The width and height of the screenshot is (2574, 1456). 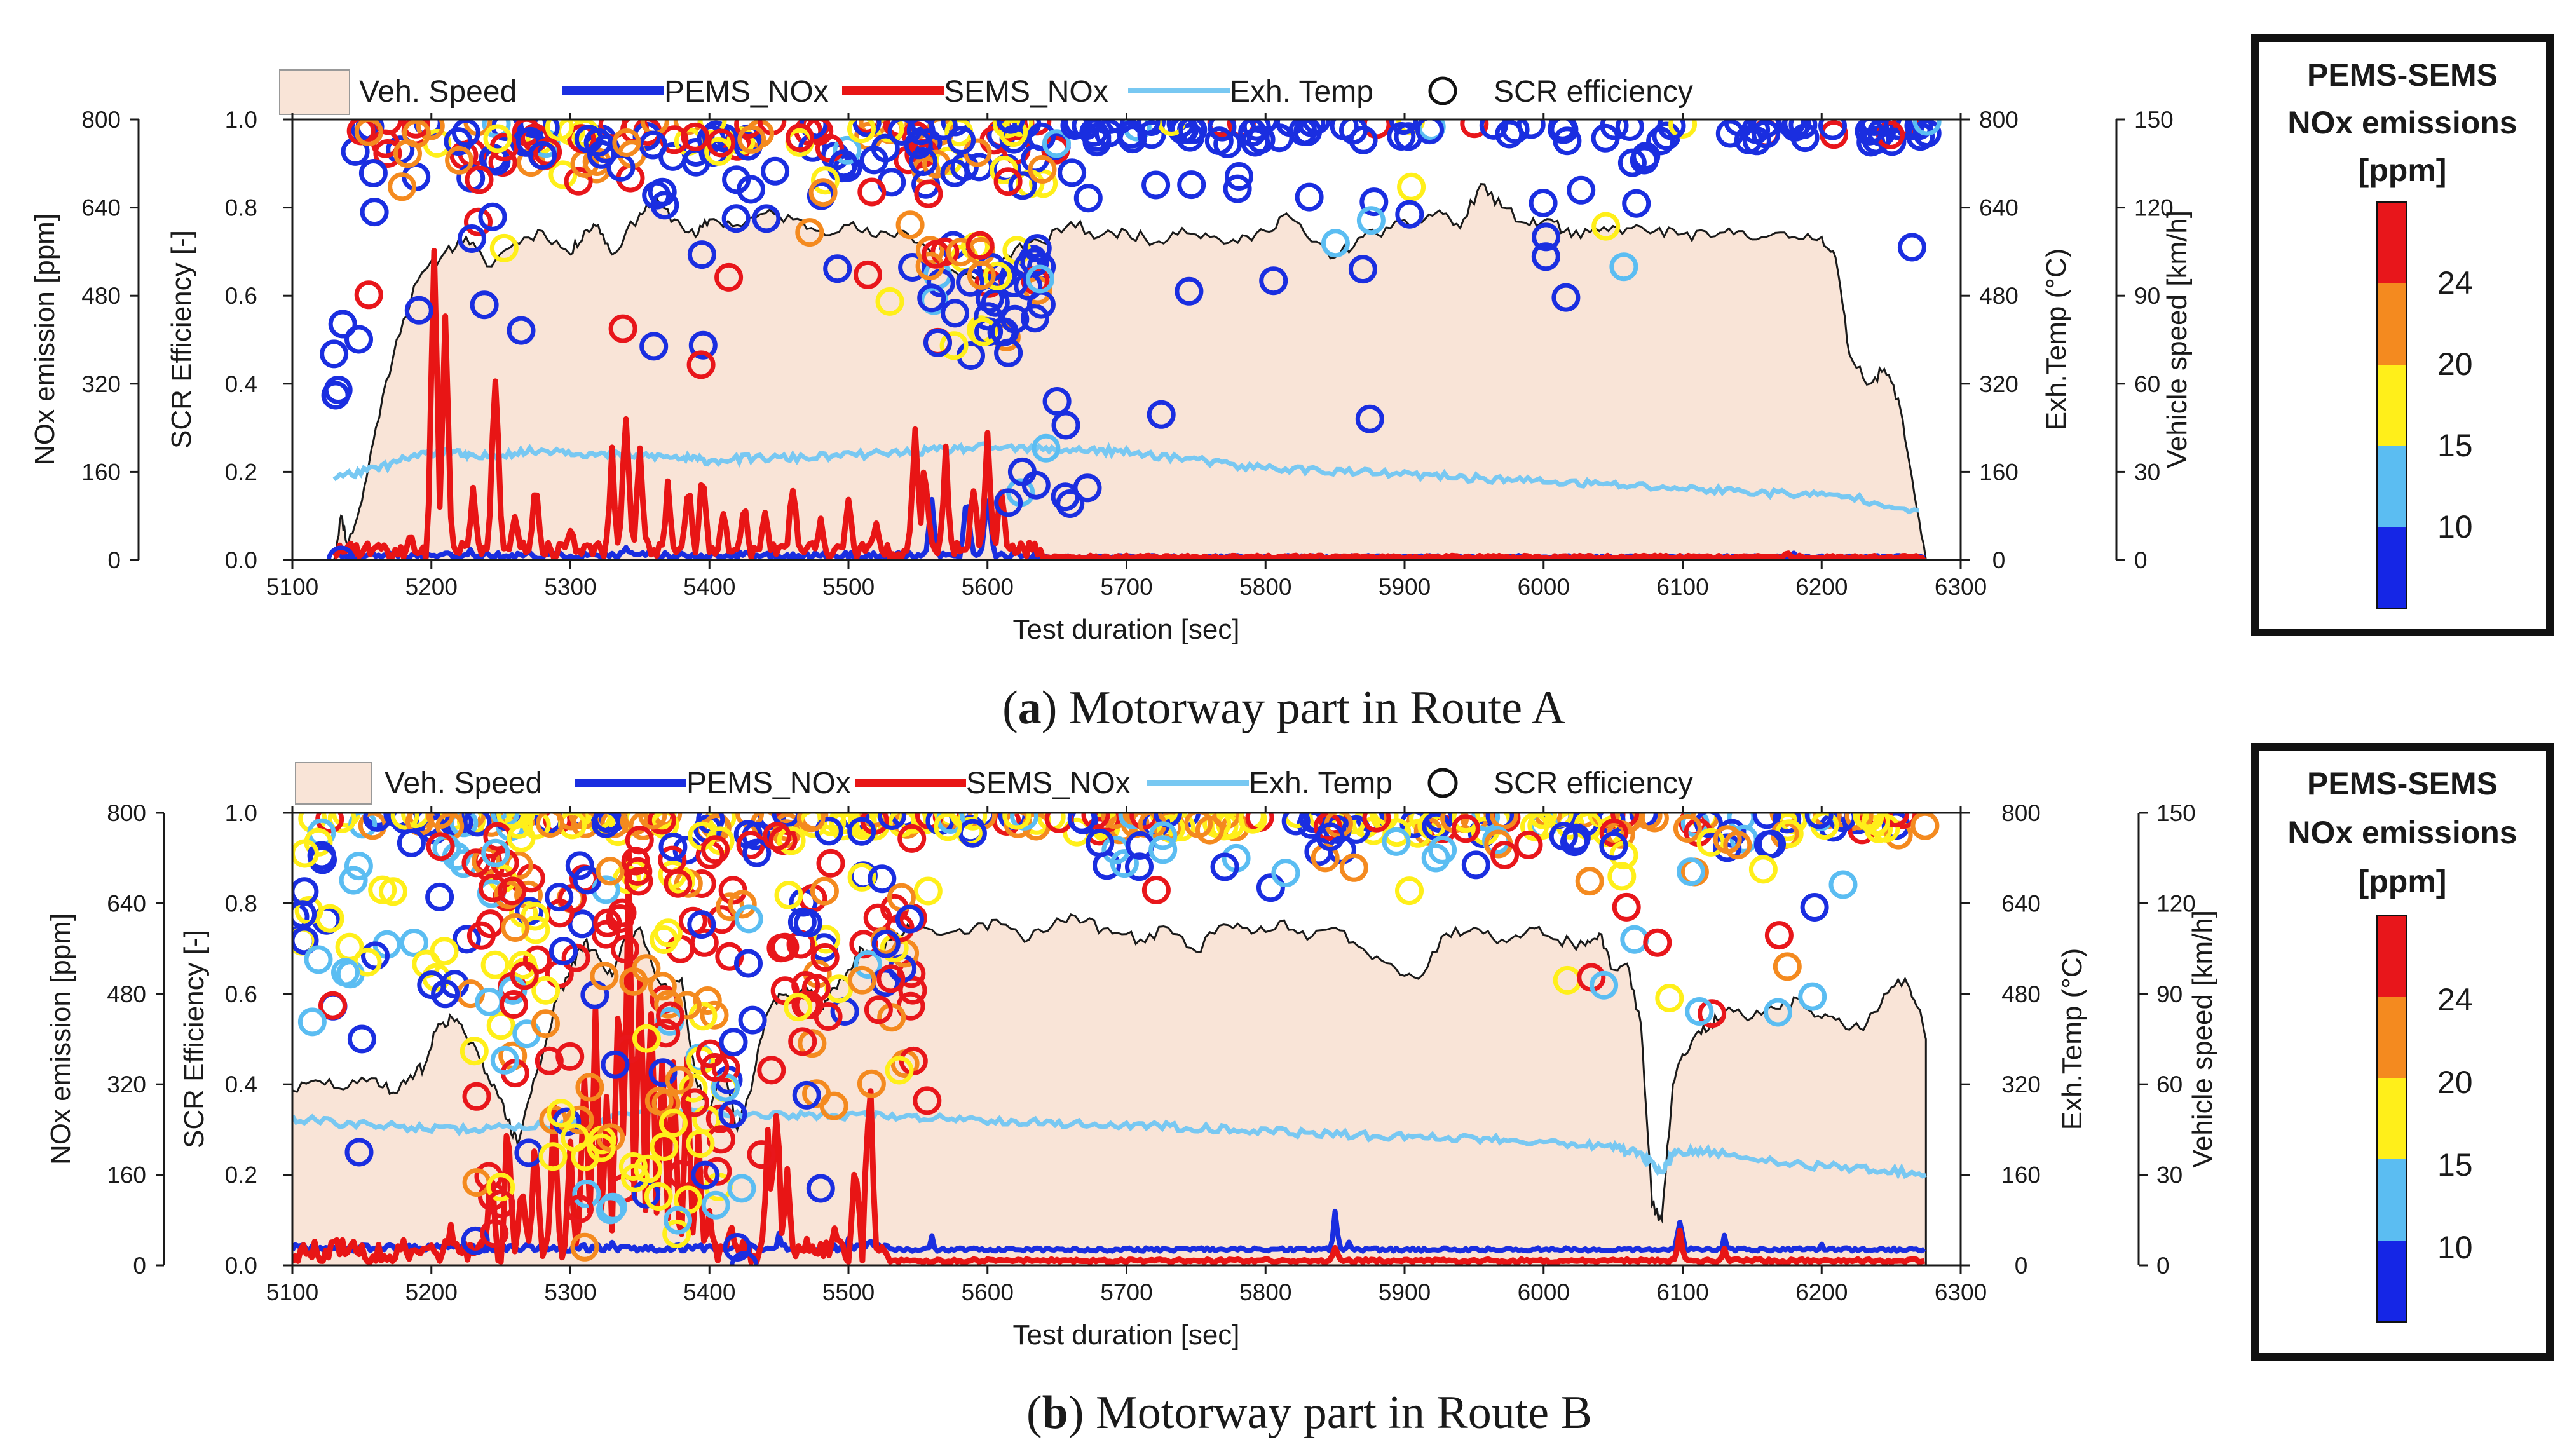 I want to click on scr-tick-label: 0.6, so click(x=241, y=994).